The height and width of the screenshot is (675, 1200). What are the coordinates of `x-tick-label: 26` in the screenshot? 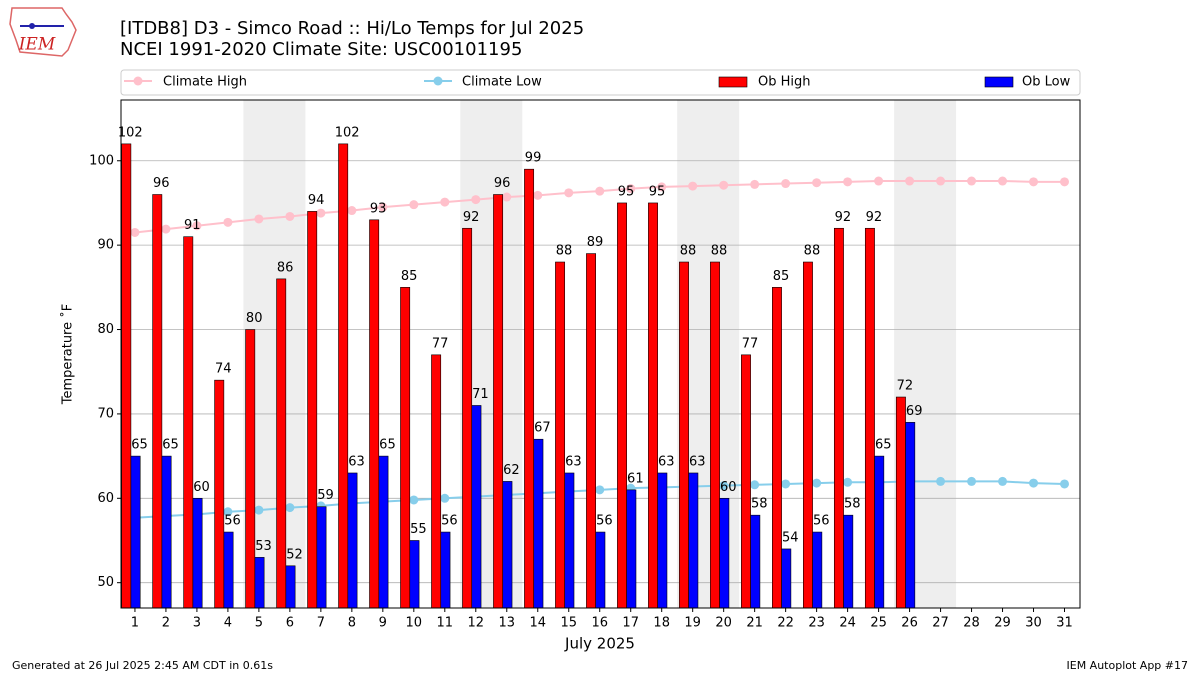 It's located at (909, 623).